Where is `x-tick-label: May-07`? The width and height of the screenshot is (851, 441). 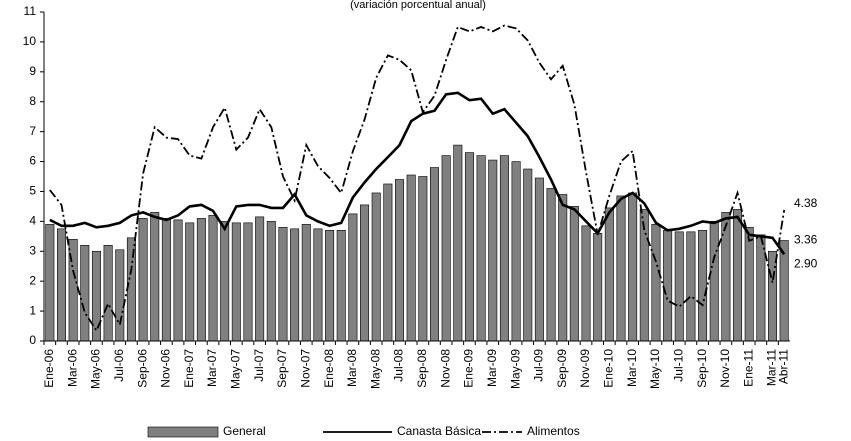
x-tick-label: May-07 is located at coordinates (236, 369).